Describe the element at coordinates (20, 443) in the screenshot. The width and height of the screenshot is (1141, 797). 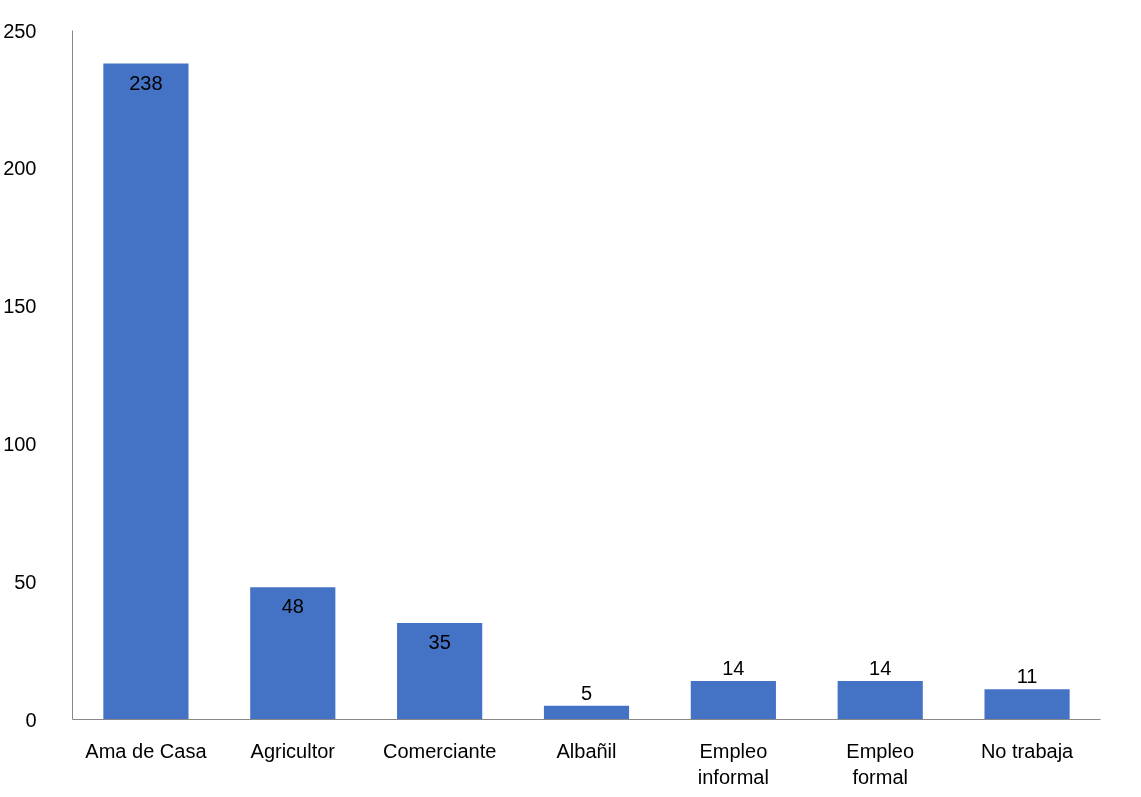
I see `y-tick-label: 100` at that location.